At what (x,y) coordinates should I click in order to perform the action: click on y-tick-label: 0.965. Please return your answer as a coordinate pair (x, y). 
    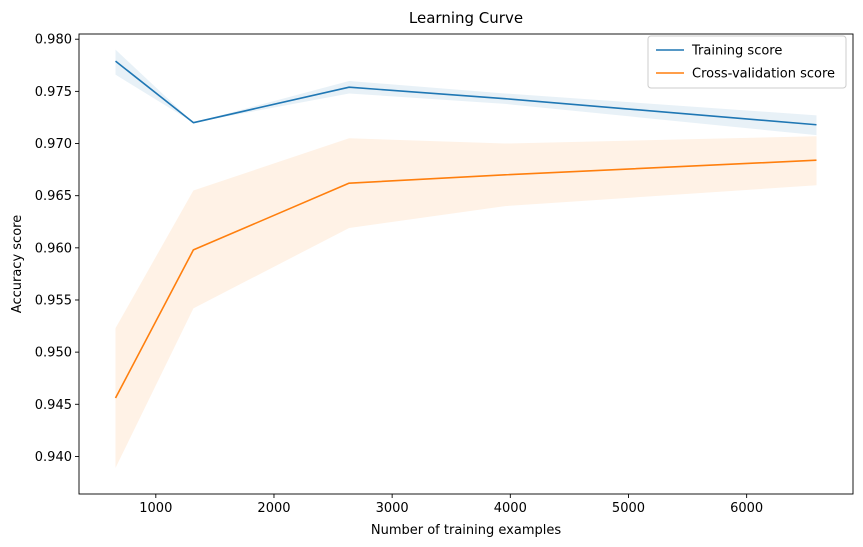
    Looking at the image, I should click on (53, 196).